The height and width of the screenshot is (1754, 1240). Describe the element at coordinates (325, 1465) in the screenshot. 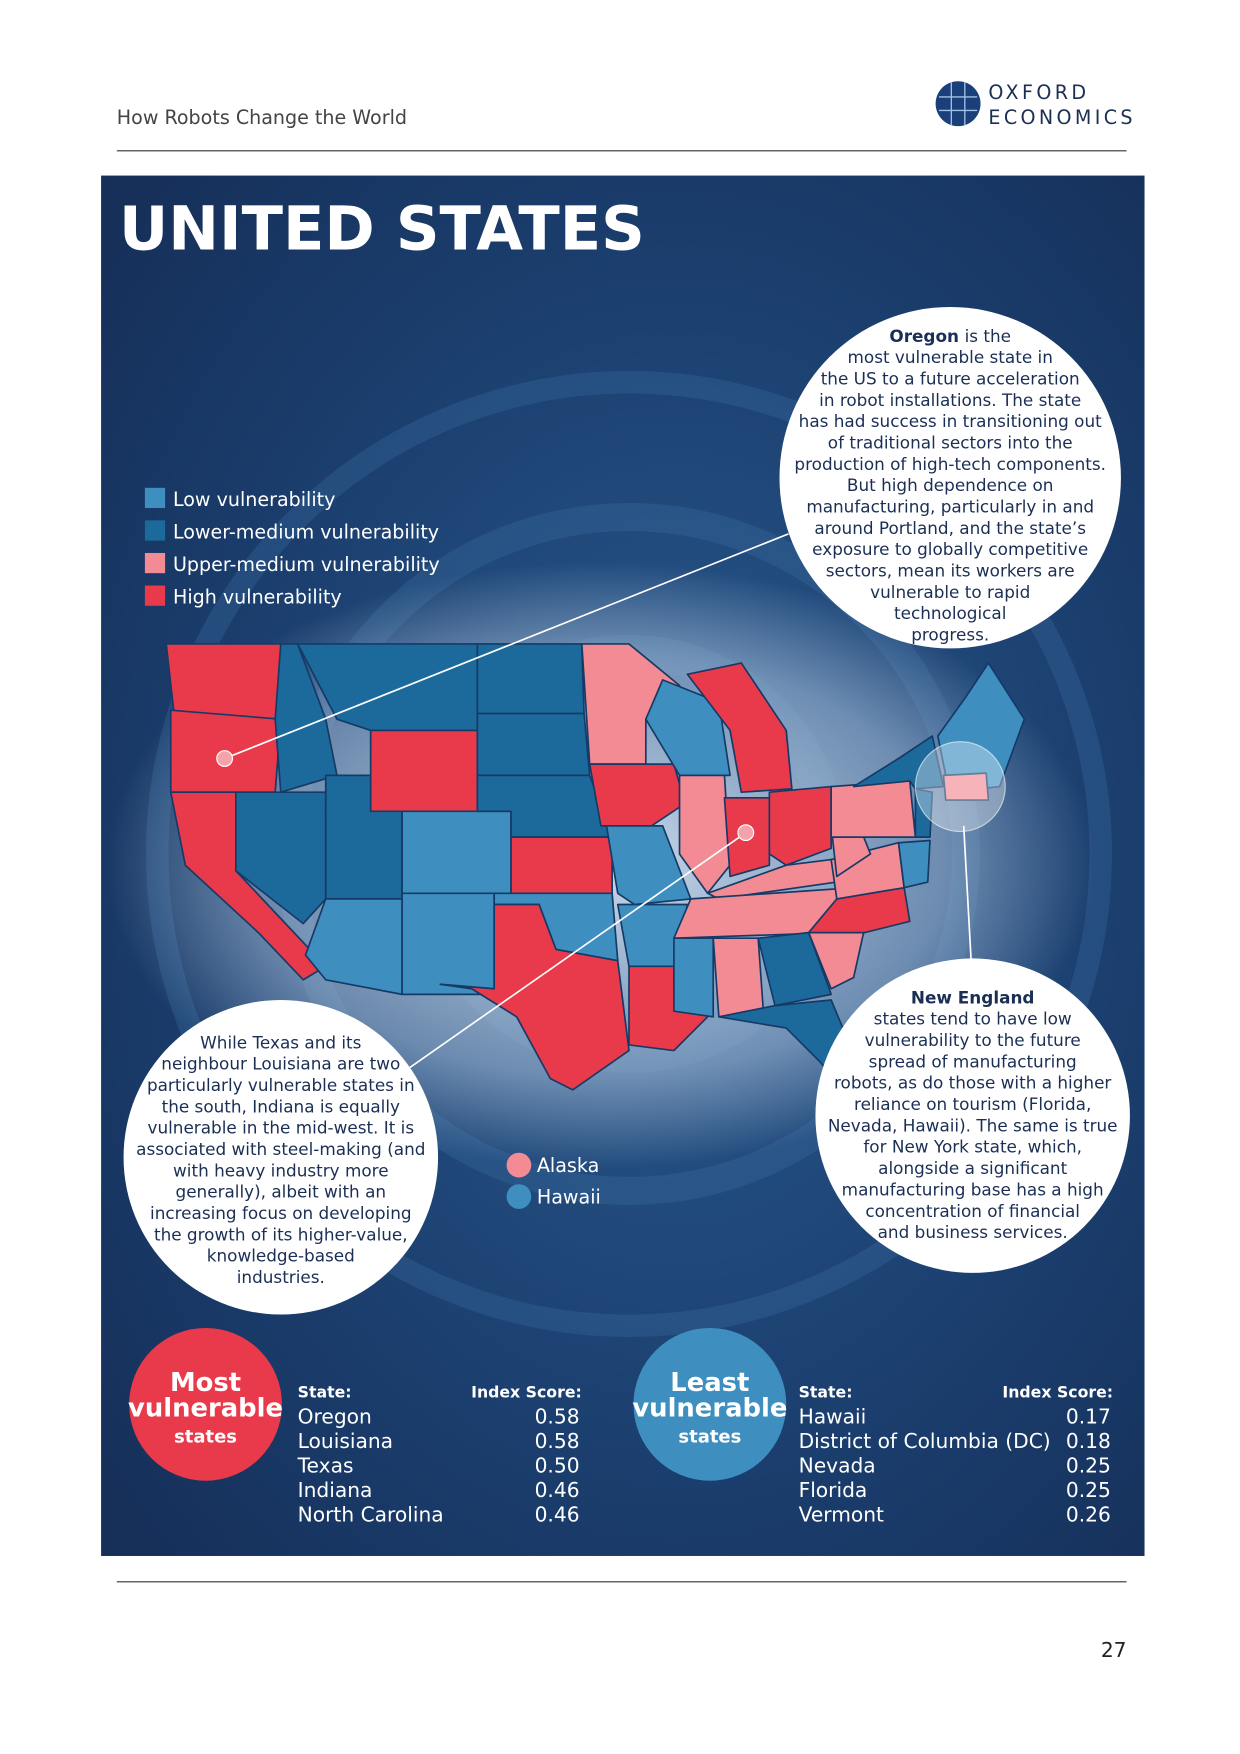

I see `state-name: Texas` at that location.